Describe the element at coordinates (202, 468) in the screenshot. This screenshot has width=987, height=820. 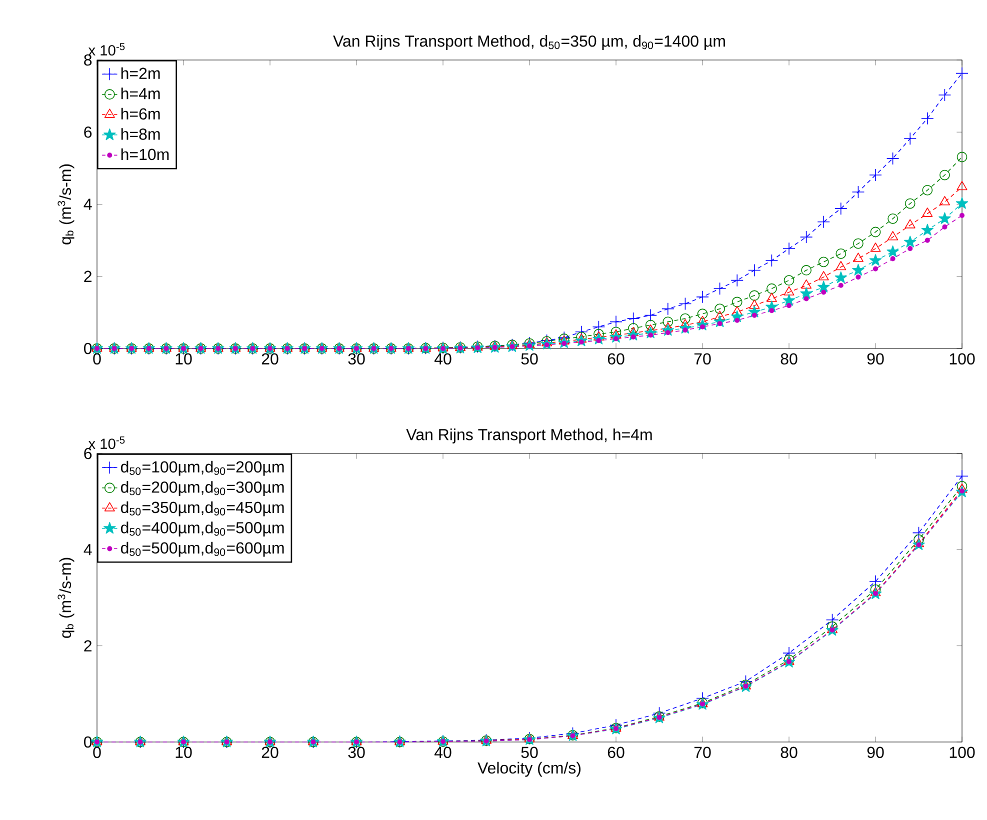
I see `legend-label: d$_{50}$=100µm,d$_{90}$=200µm` at that location.